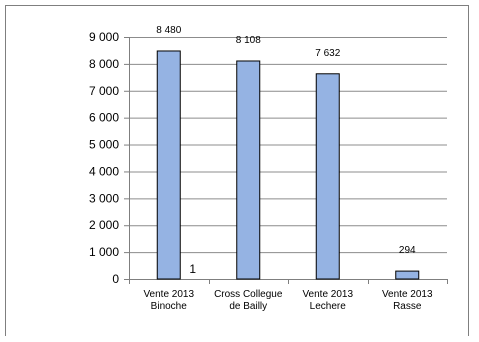 Image resolution: width=479 pixels, height=342 pixels. I want to click on y-tick-label: 4 000, so click(104, 171).